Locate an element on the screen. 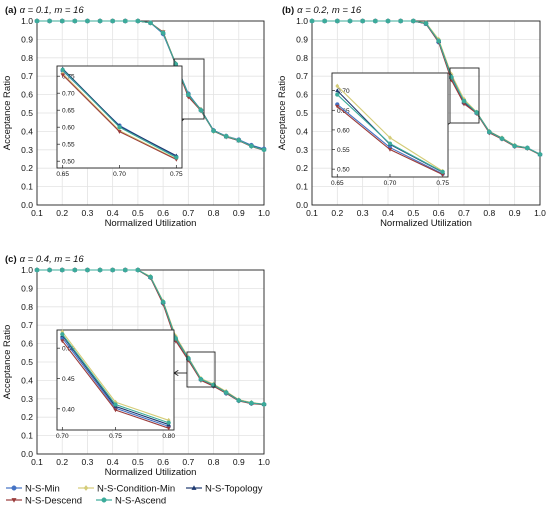 The image size is (550, 509). inset-x-tick-label: 0.80 is located at coordinates (168, 436).